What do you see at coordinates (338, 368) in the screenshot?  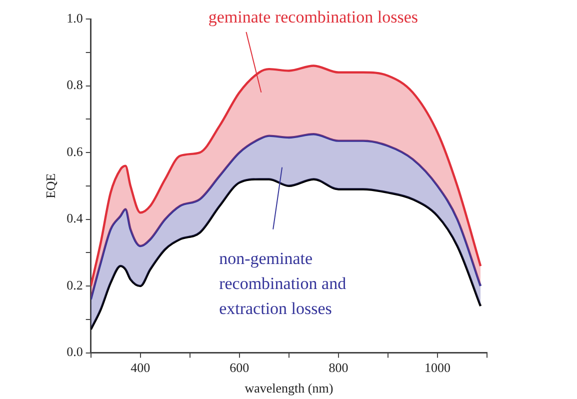 I see `x-tick-label: 800` at bounding box center [338, 368].